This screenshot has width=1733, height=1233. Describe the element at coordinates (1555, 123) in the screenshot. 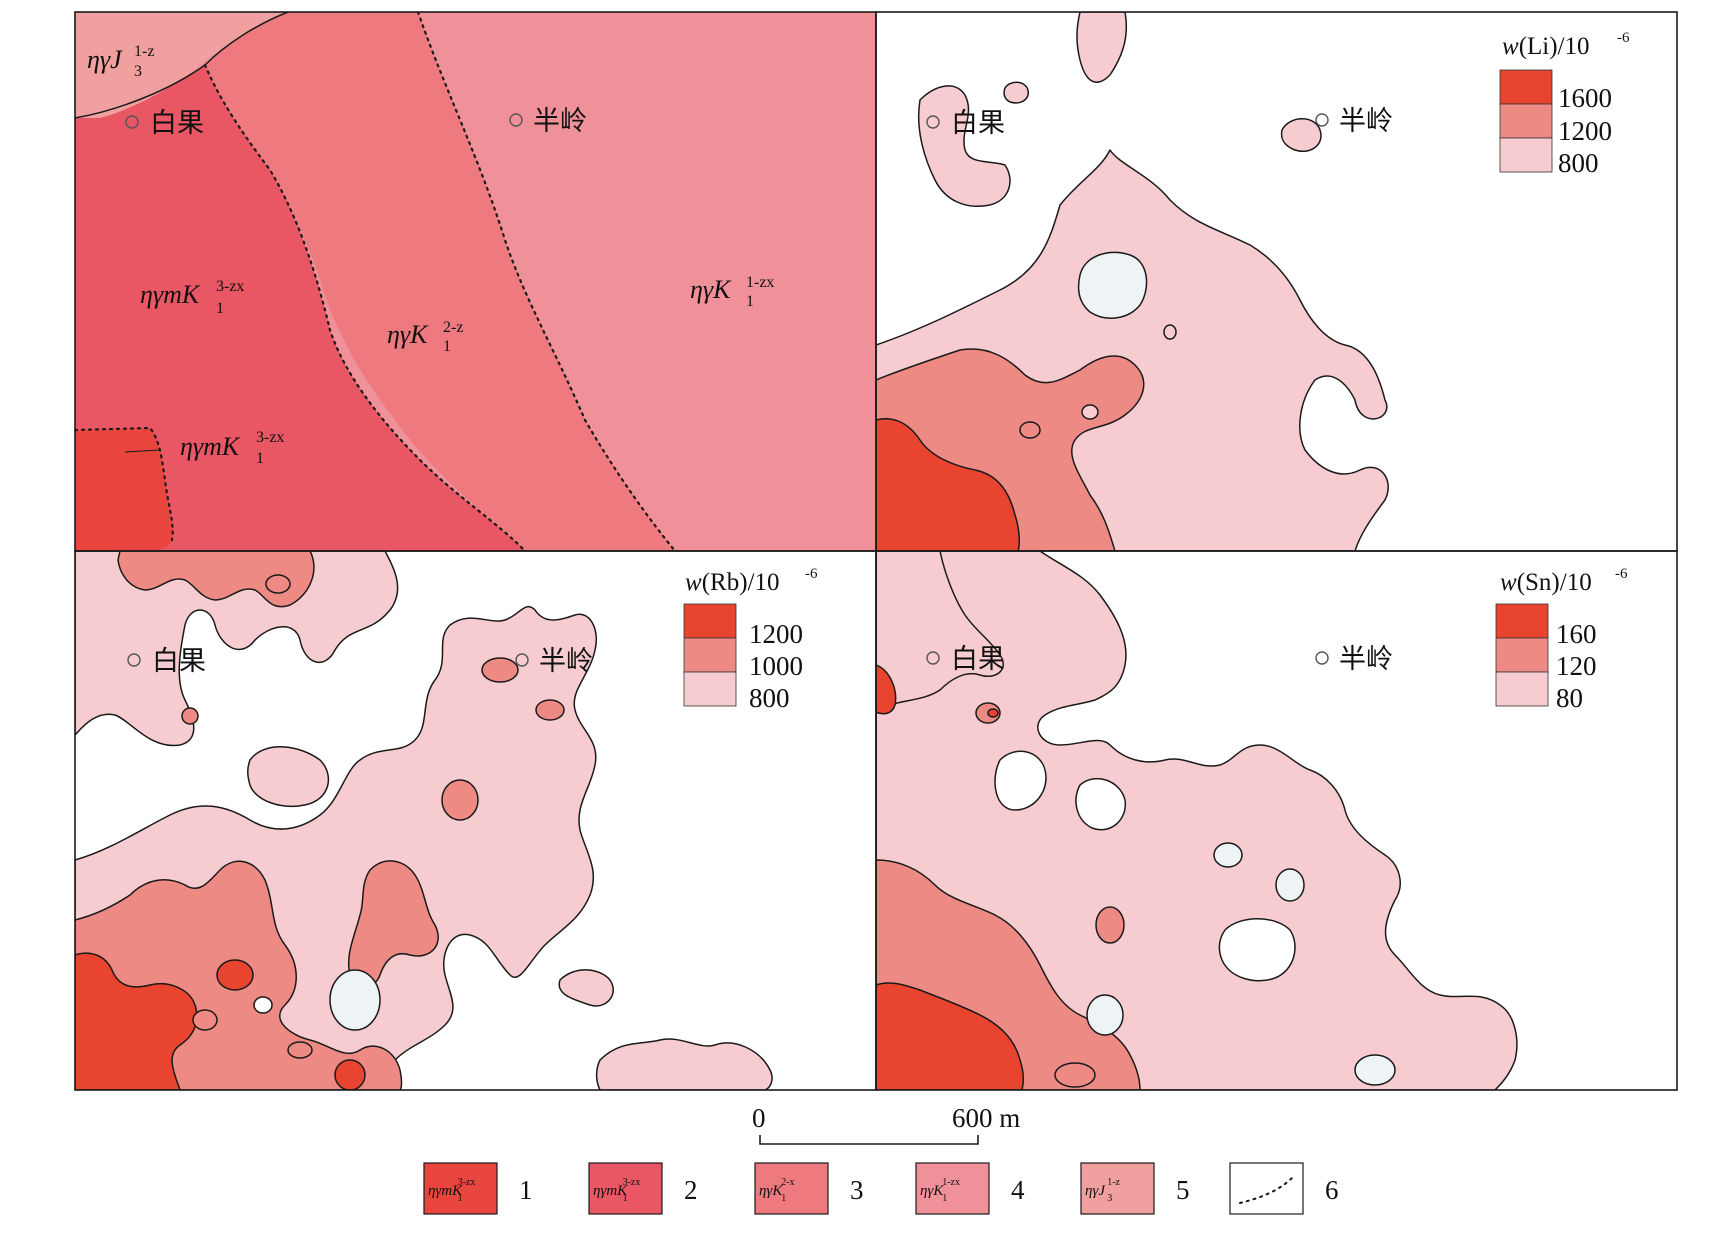

I see `li-legend: 1600 1200 800` at that location.